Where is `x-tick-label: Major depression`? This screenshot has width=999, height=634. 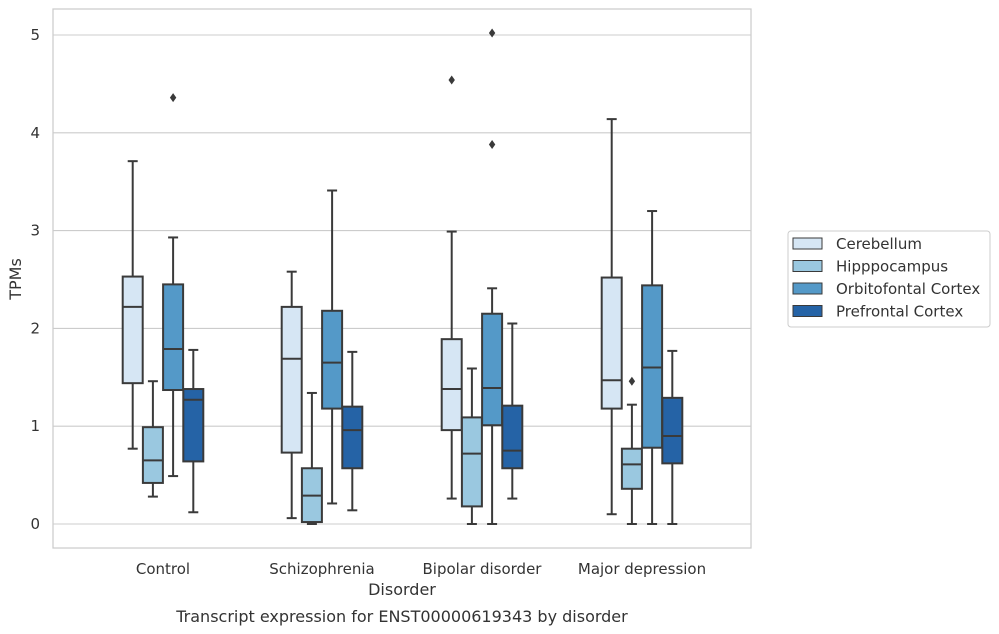
x-tick-label: Major depression is located at coordinates (642, 569).